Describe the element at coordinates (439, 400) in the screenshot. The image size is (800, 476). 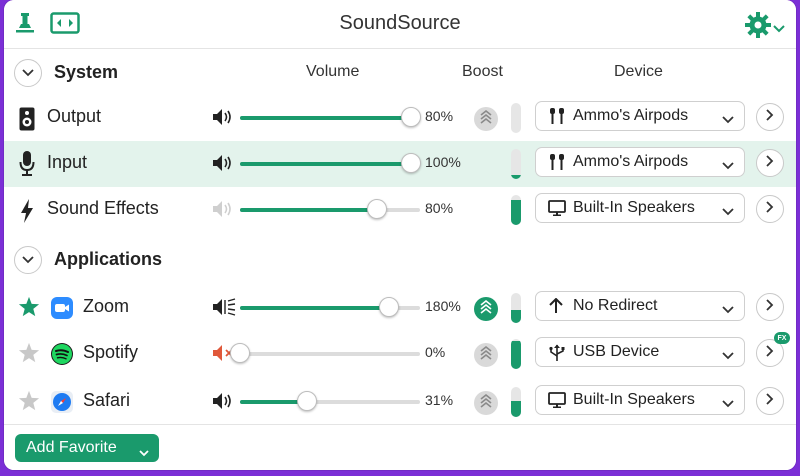
I see `safari-volume-percent: 31%` at that location.